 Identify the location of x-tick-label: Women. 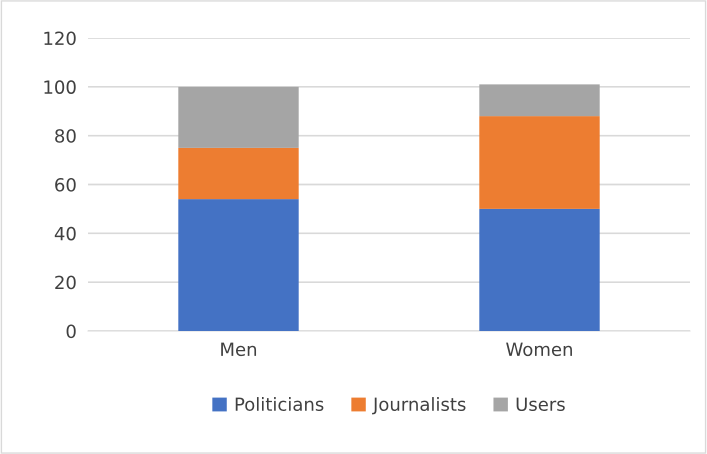
(539, 349).